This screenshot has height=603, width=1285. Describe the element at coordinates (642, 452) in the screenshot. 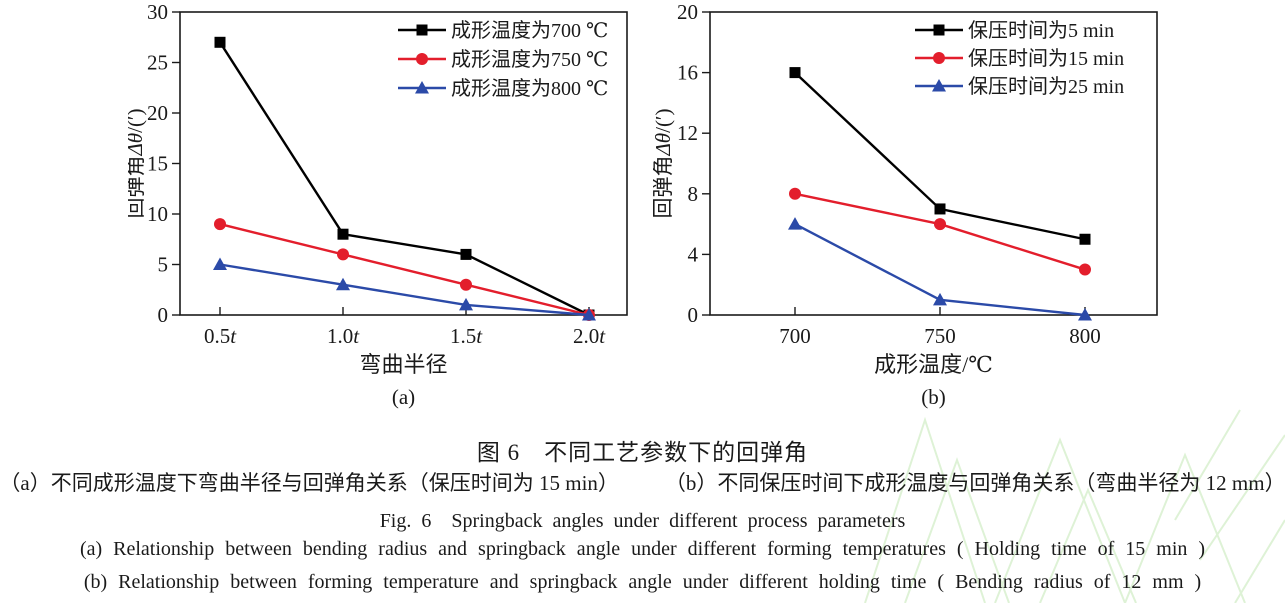

I see `figure-title-zh: 图 6 不同工艺参数下的回弹角` at that location.